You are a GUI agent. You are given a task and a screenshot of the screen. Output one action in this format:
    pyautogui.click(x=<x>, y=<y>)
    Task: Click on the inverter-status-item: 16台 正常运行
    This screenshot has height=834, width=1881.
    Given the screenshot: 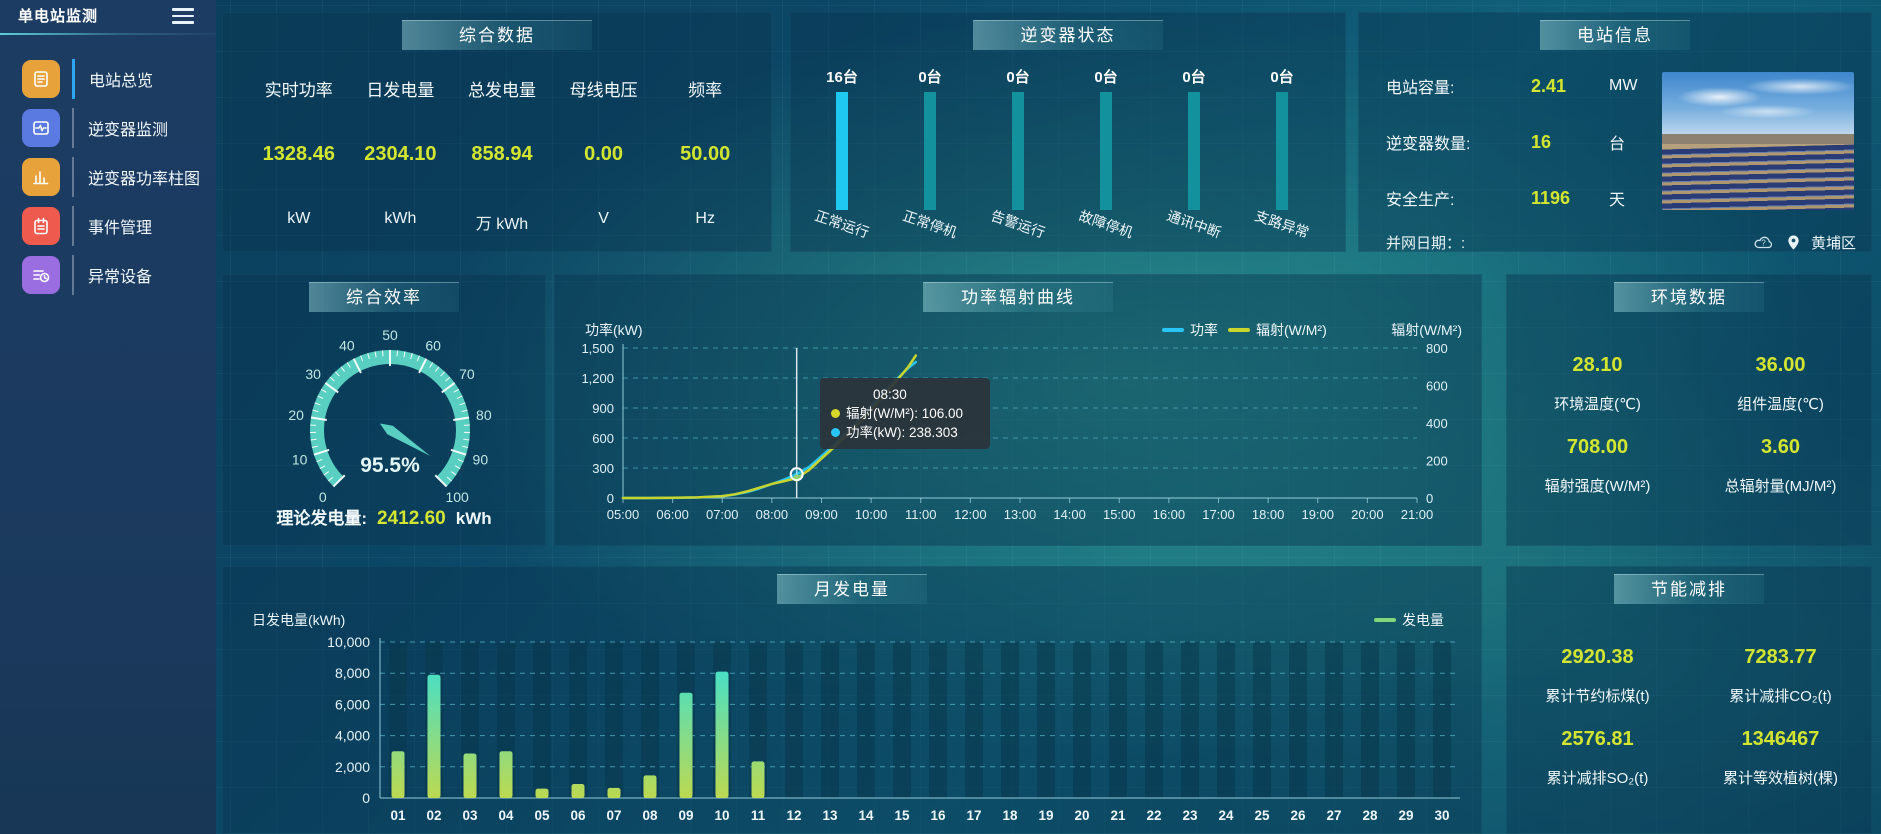 What is the action you would take?
    pyautogui.click(x=842, y=132)
    